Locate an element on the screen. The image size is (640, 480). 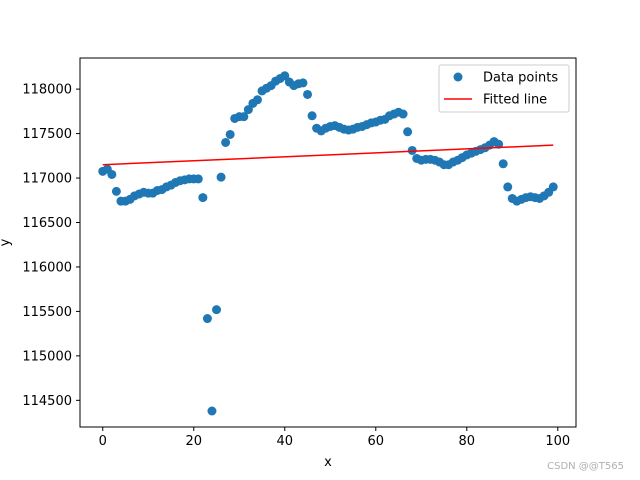
watermark-text: CSDN @@T565 is located at coordinates (585, 466).